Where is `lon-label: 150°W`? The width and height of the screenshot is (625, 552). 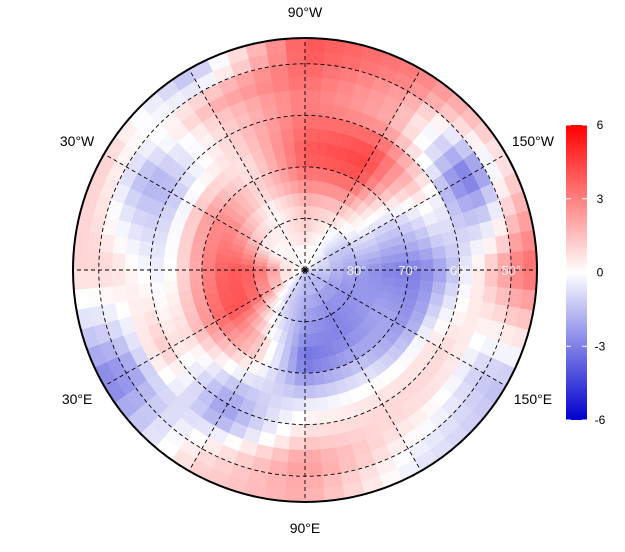
lon-label: 150°W is located at coordinates (533, 141).